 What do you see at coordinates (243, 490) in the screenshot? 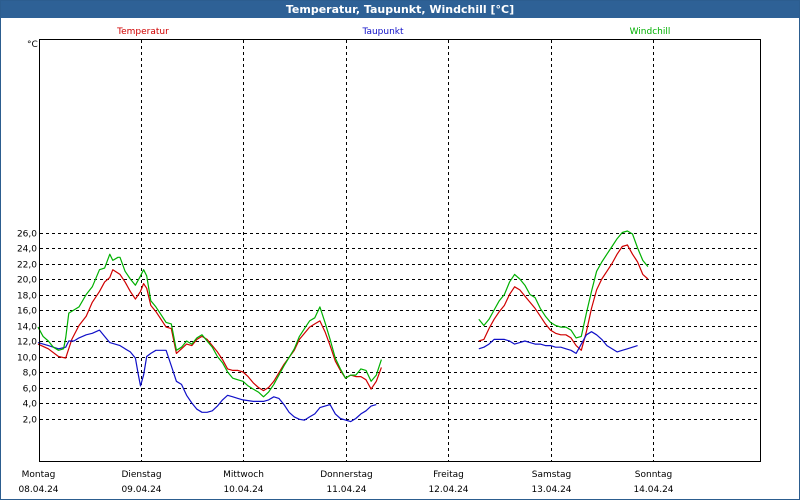
I see `x-tick-date: 10.04.24` at bounding box center [243, 490].